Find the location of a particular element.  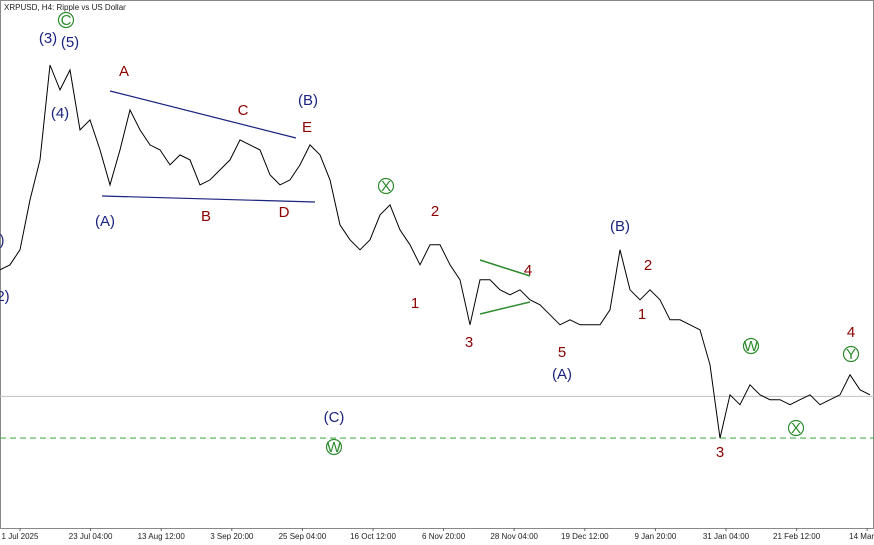

wave-label: 2) is located at coordinates (5, 296).